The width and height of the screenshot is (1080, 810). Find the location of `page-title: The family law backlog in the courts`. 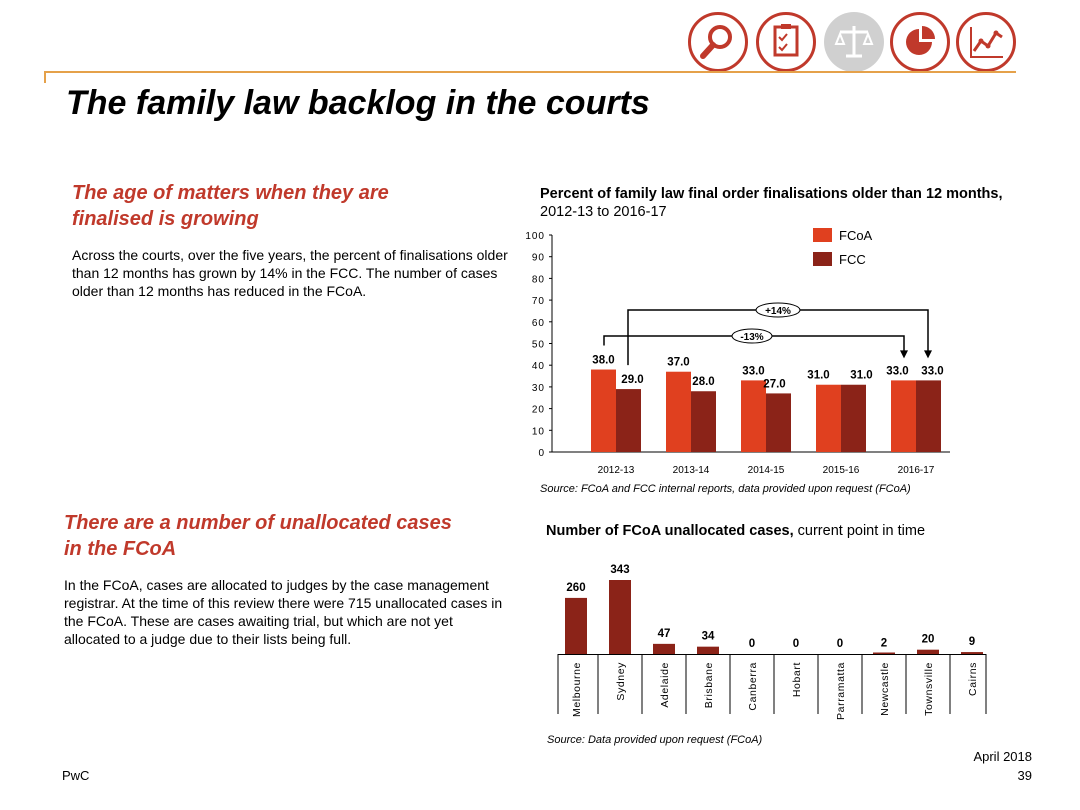

page-title: The family law backlog in the courts is located at coordinates (358, 103).